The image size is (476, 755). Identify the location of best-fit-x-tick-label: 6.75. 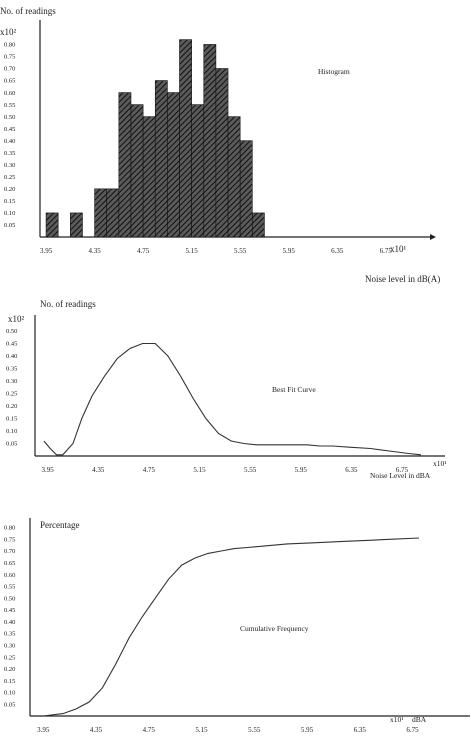
(402, 470).